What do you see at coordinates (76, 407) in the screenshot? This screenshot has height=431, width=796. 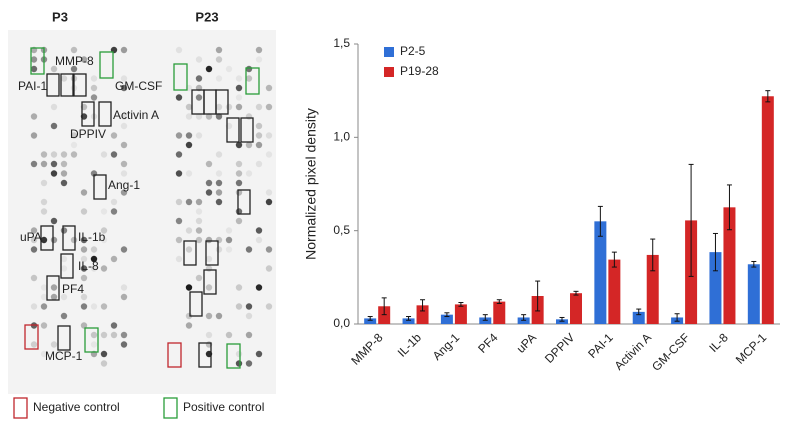 I see `blot-legend: Negative control` at bounding box center [76, 407].